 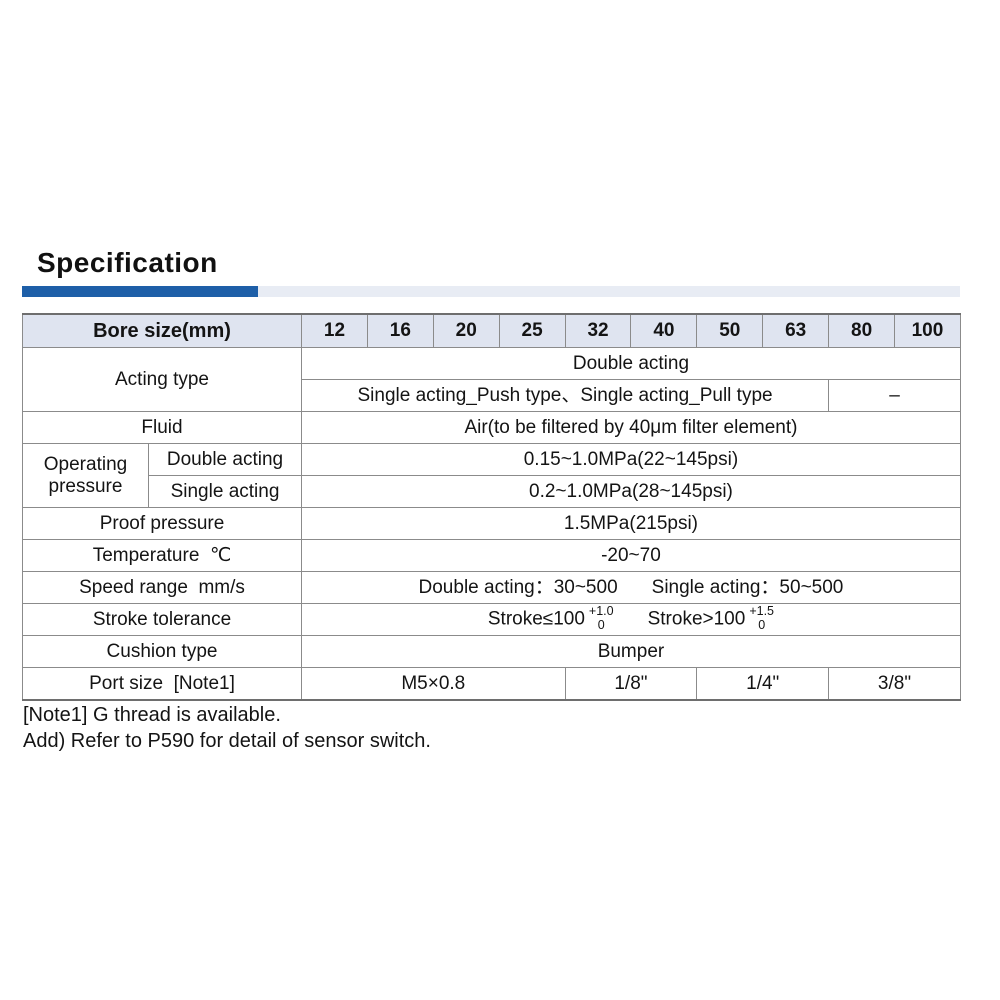 I want to click on stroke-le-text: Stroke≤100, so click(x=536, y=619).